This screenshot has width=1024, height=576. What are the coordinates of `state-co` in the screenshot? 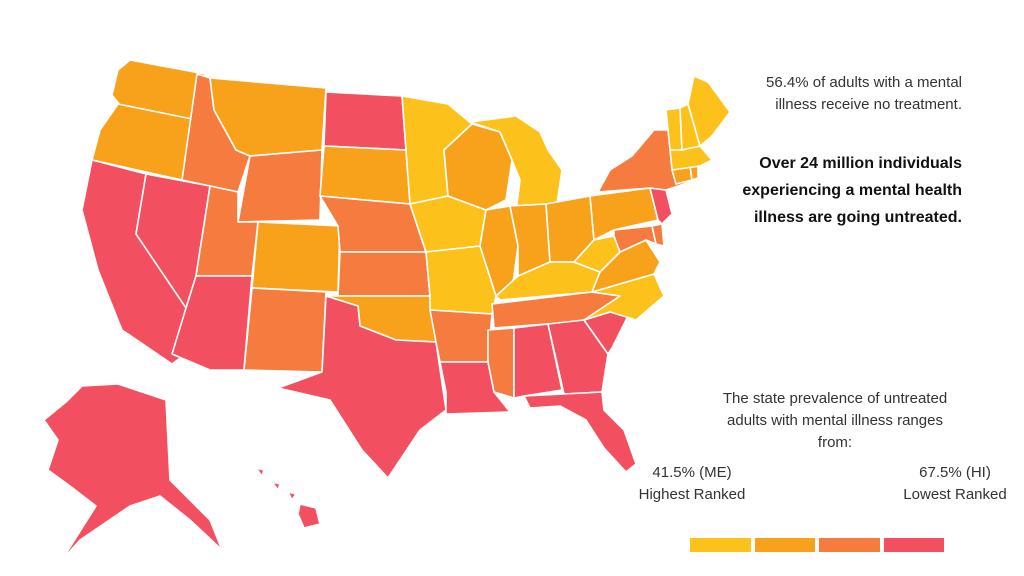 It's located at (296, 257).